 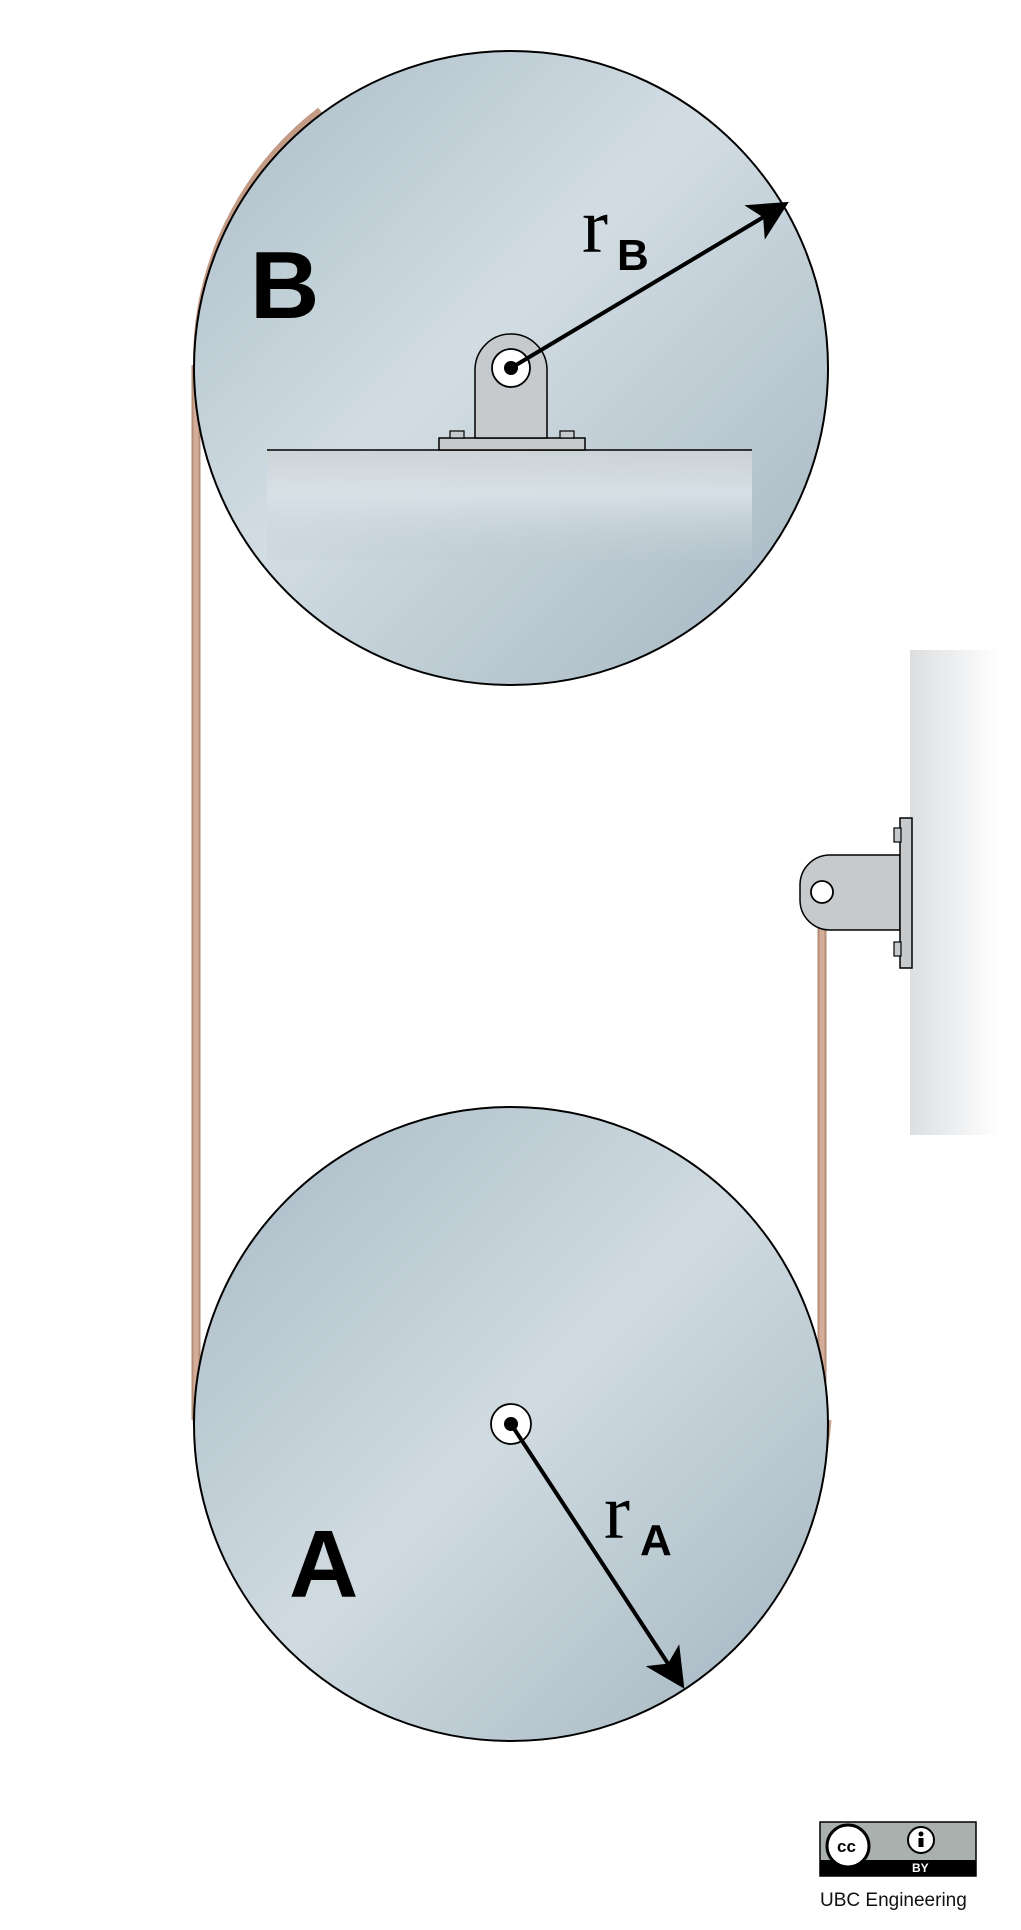 I want to click on wall-pin, so click(x=822, y=892).